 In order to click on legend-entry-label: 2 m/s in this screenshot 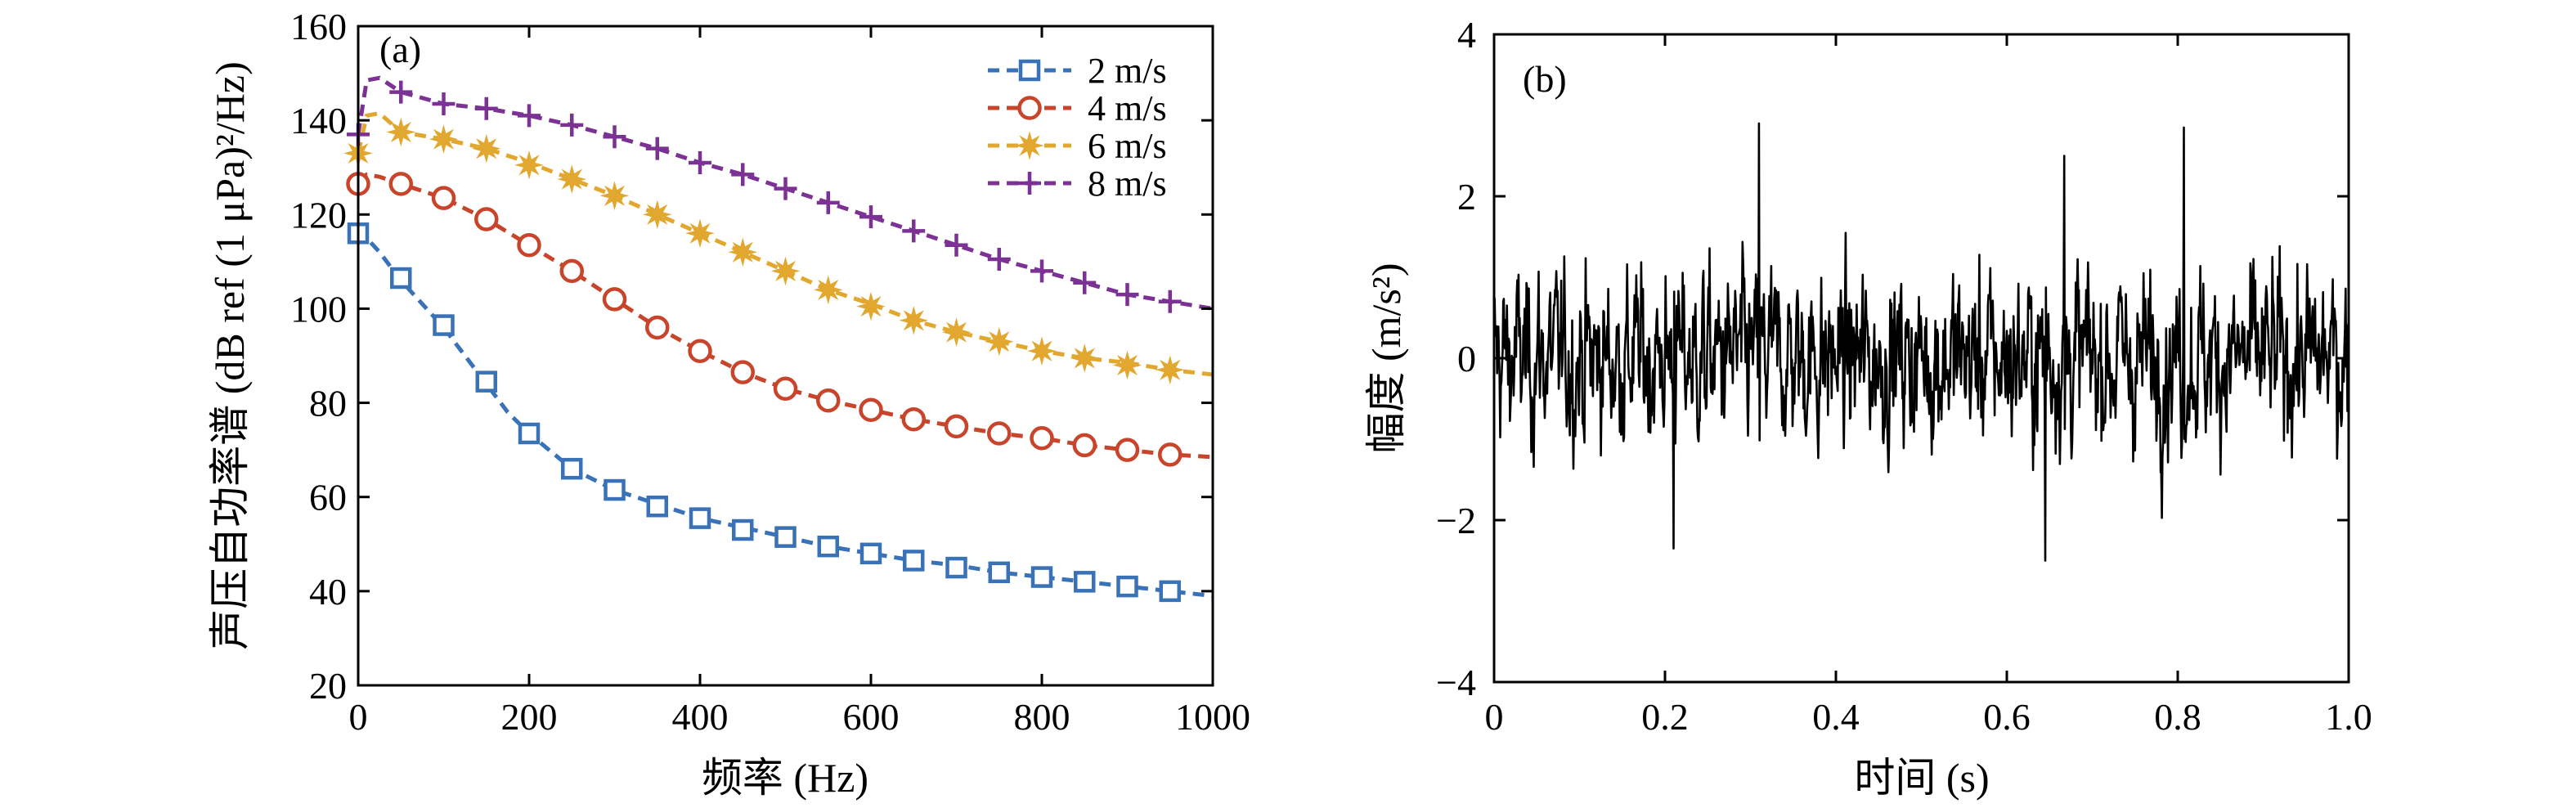, I will do `click(1127, 71)`.